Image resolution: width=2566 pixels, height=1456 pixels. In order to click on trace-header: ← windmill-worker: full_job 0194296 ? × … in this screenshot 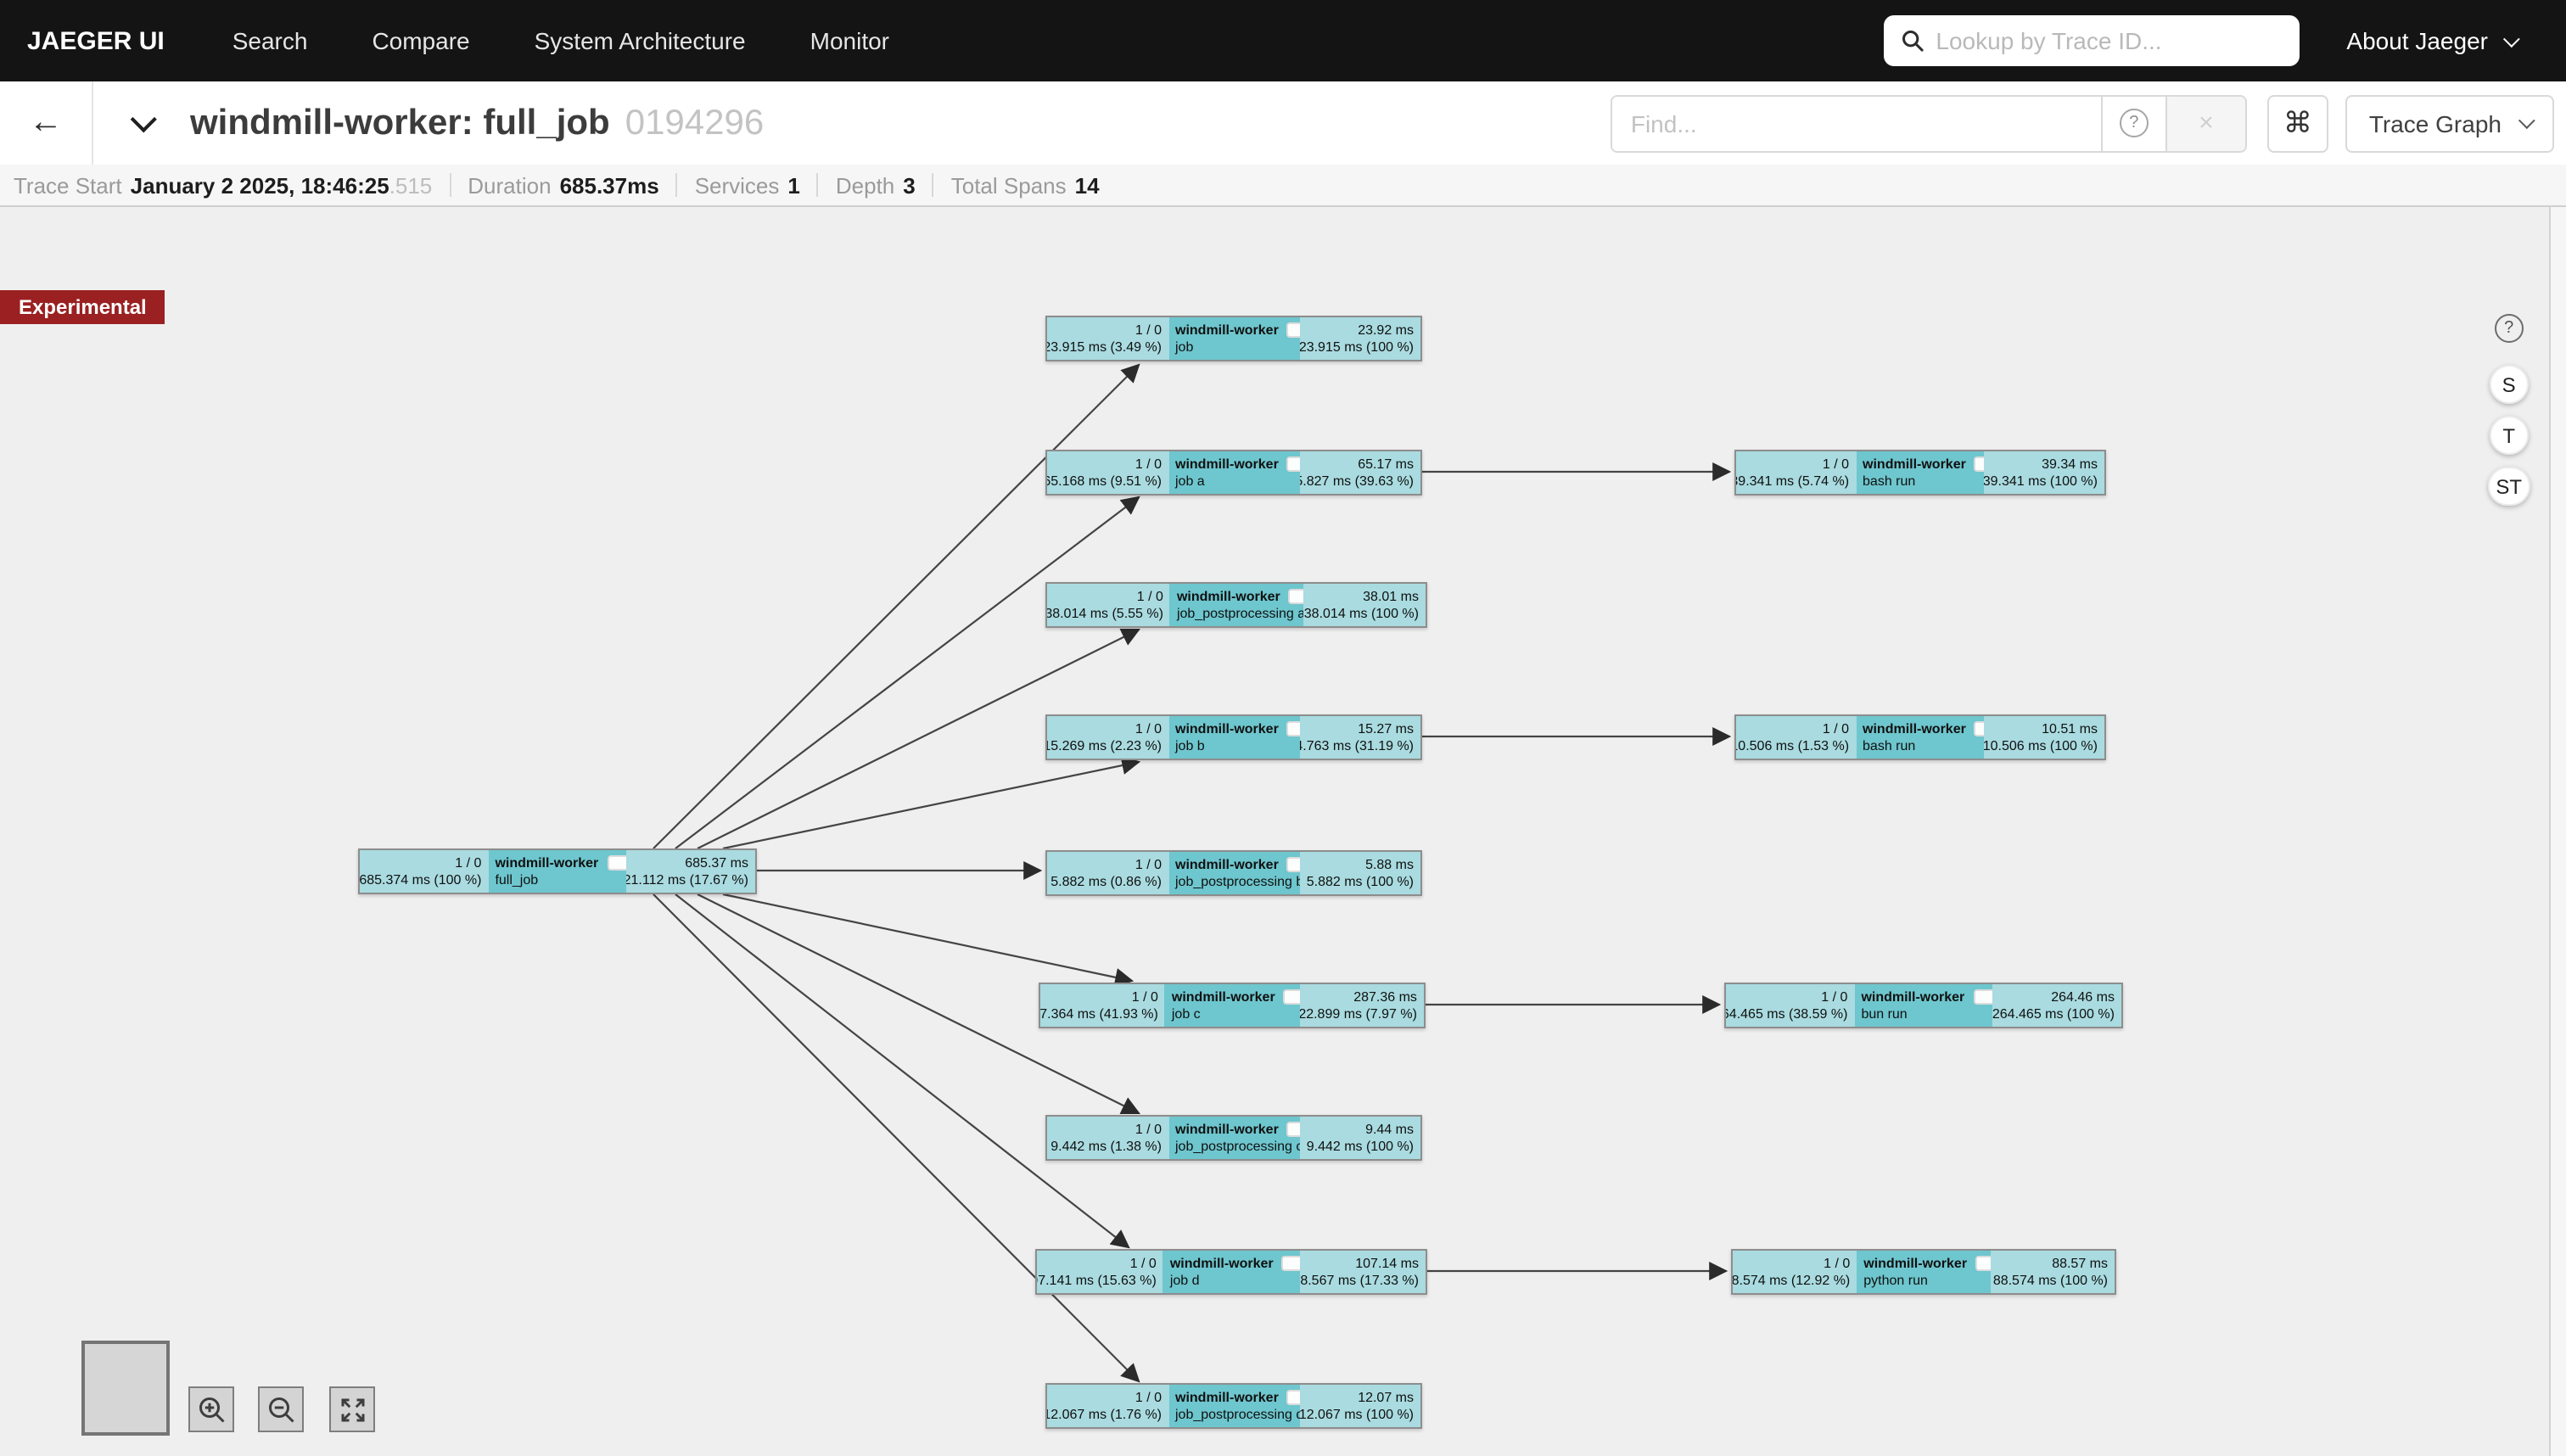, I will do `click(1283, 123)`.